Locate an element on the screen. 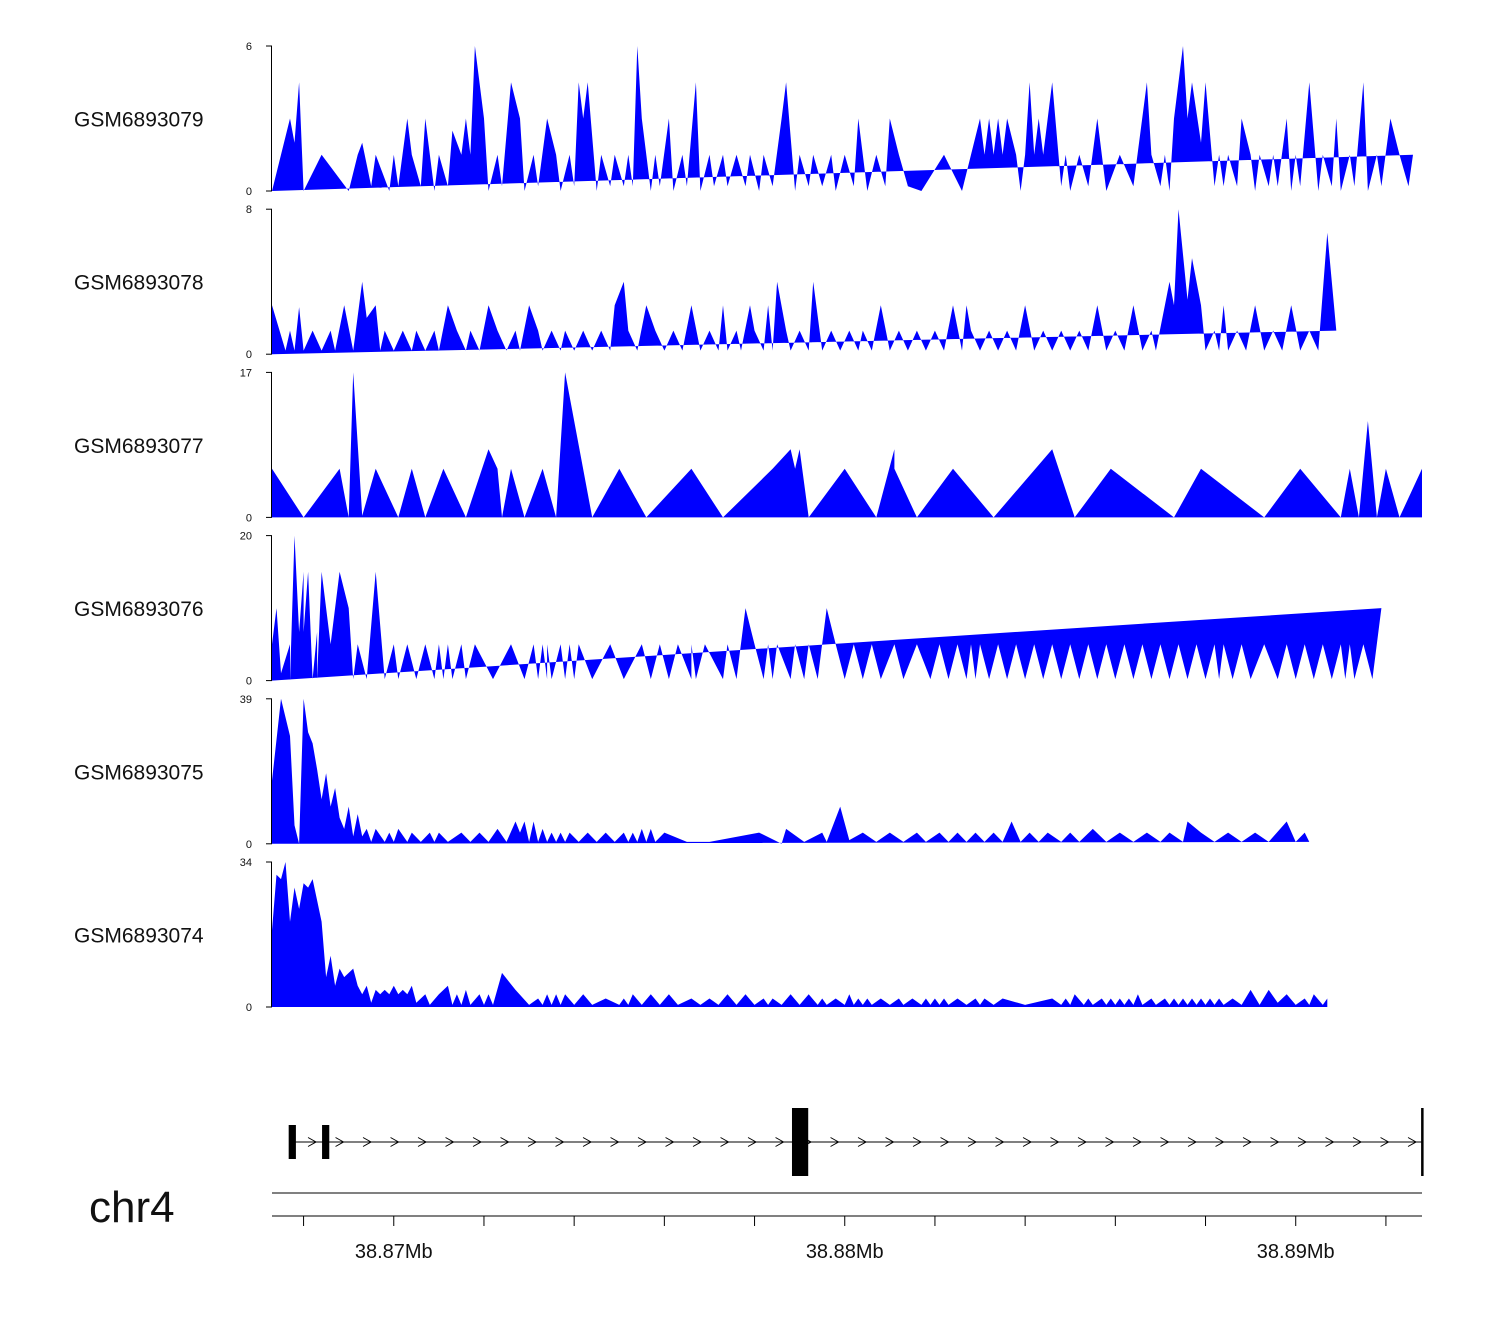  track-ymax-label: 8 is located at coordinates (249, 210).